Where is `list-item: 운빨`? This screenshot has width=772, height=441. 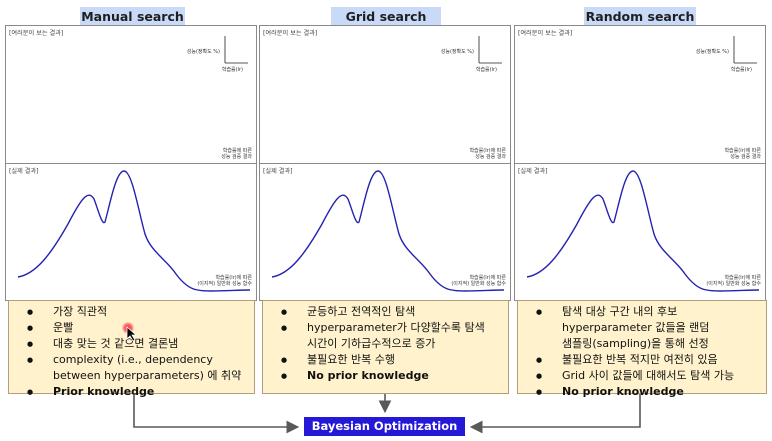 list-item: 운빨 is located at coordinates (129, 328).